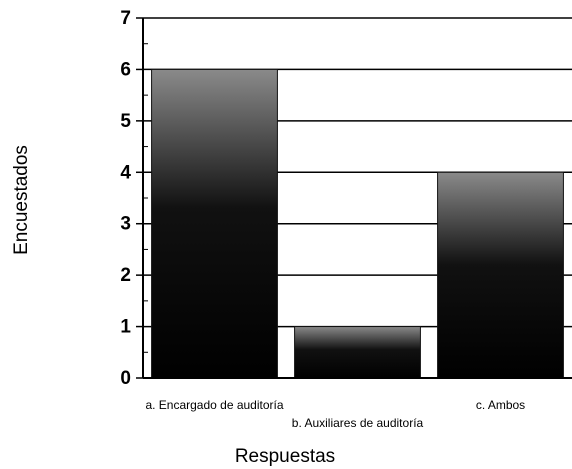 The image size is (572, 469). What do you see at coordinates (125, 172) in the screenshot?
I see `y-tick-label: 4` at bounding box center [125, 172].